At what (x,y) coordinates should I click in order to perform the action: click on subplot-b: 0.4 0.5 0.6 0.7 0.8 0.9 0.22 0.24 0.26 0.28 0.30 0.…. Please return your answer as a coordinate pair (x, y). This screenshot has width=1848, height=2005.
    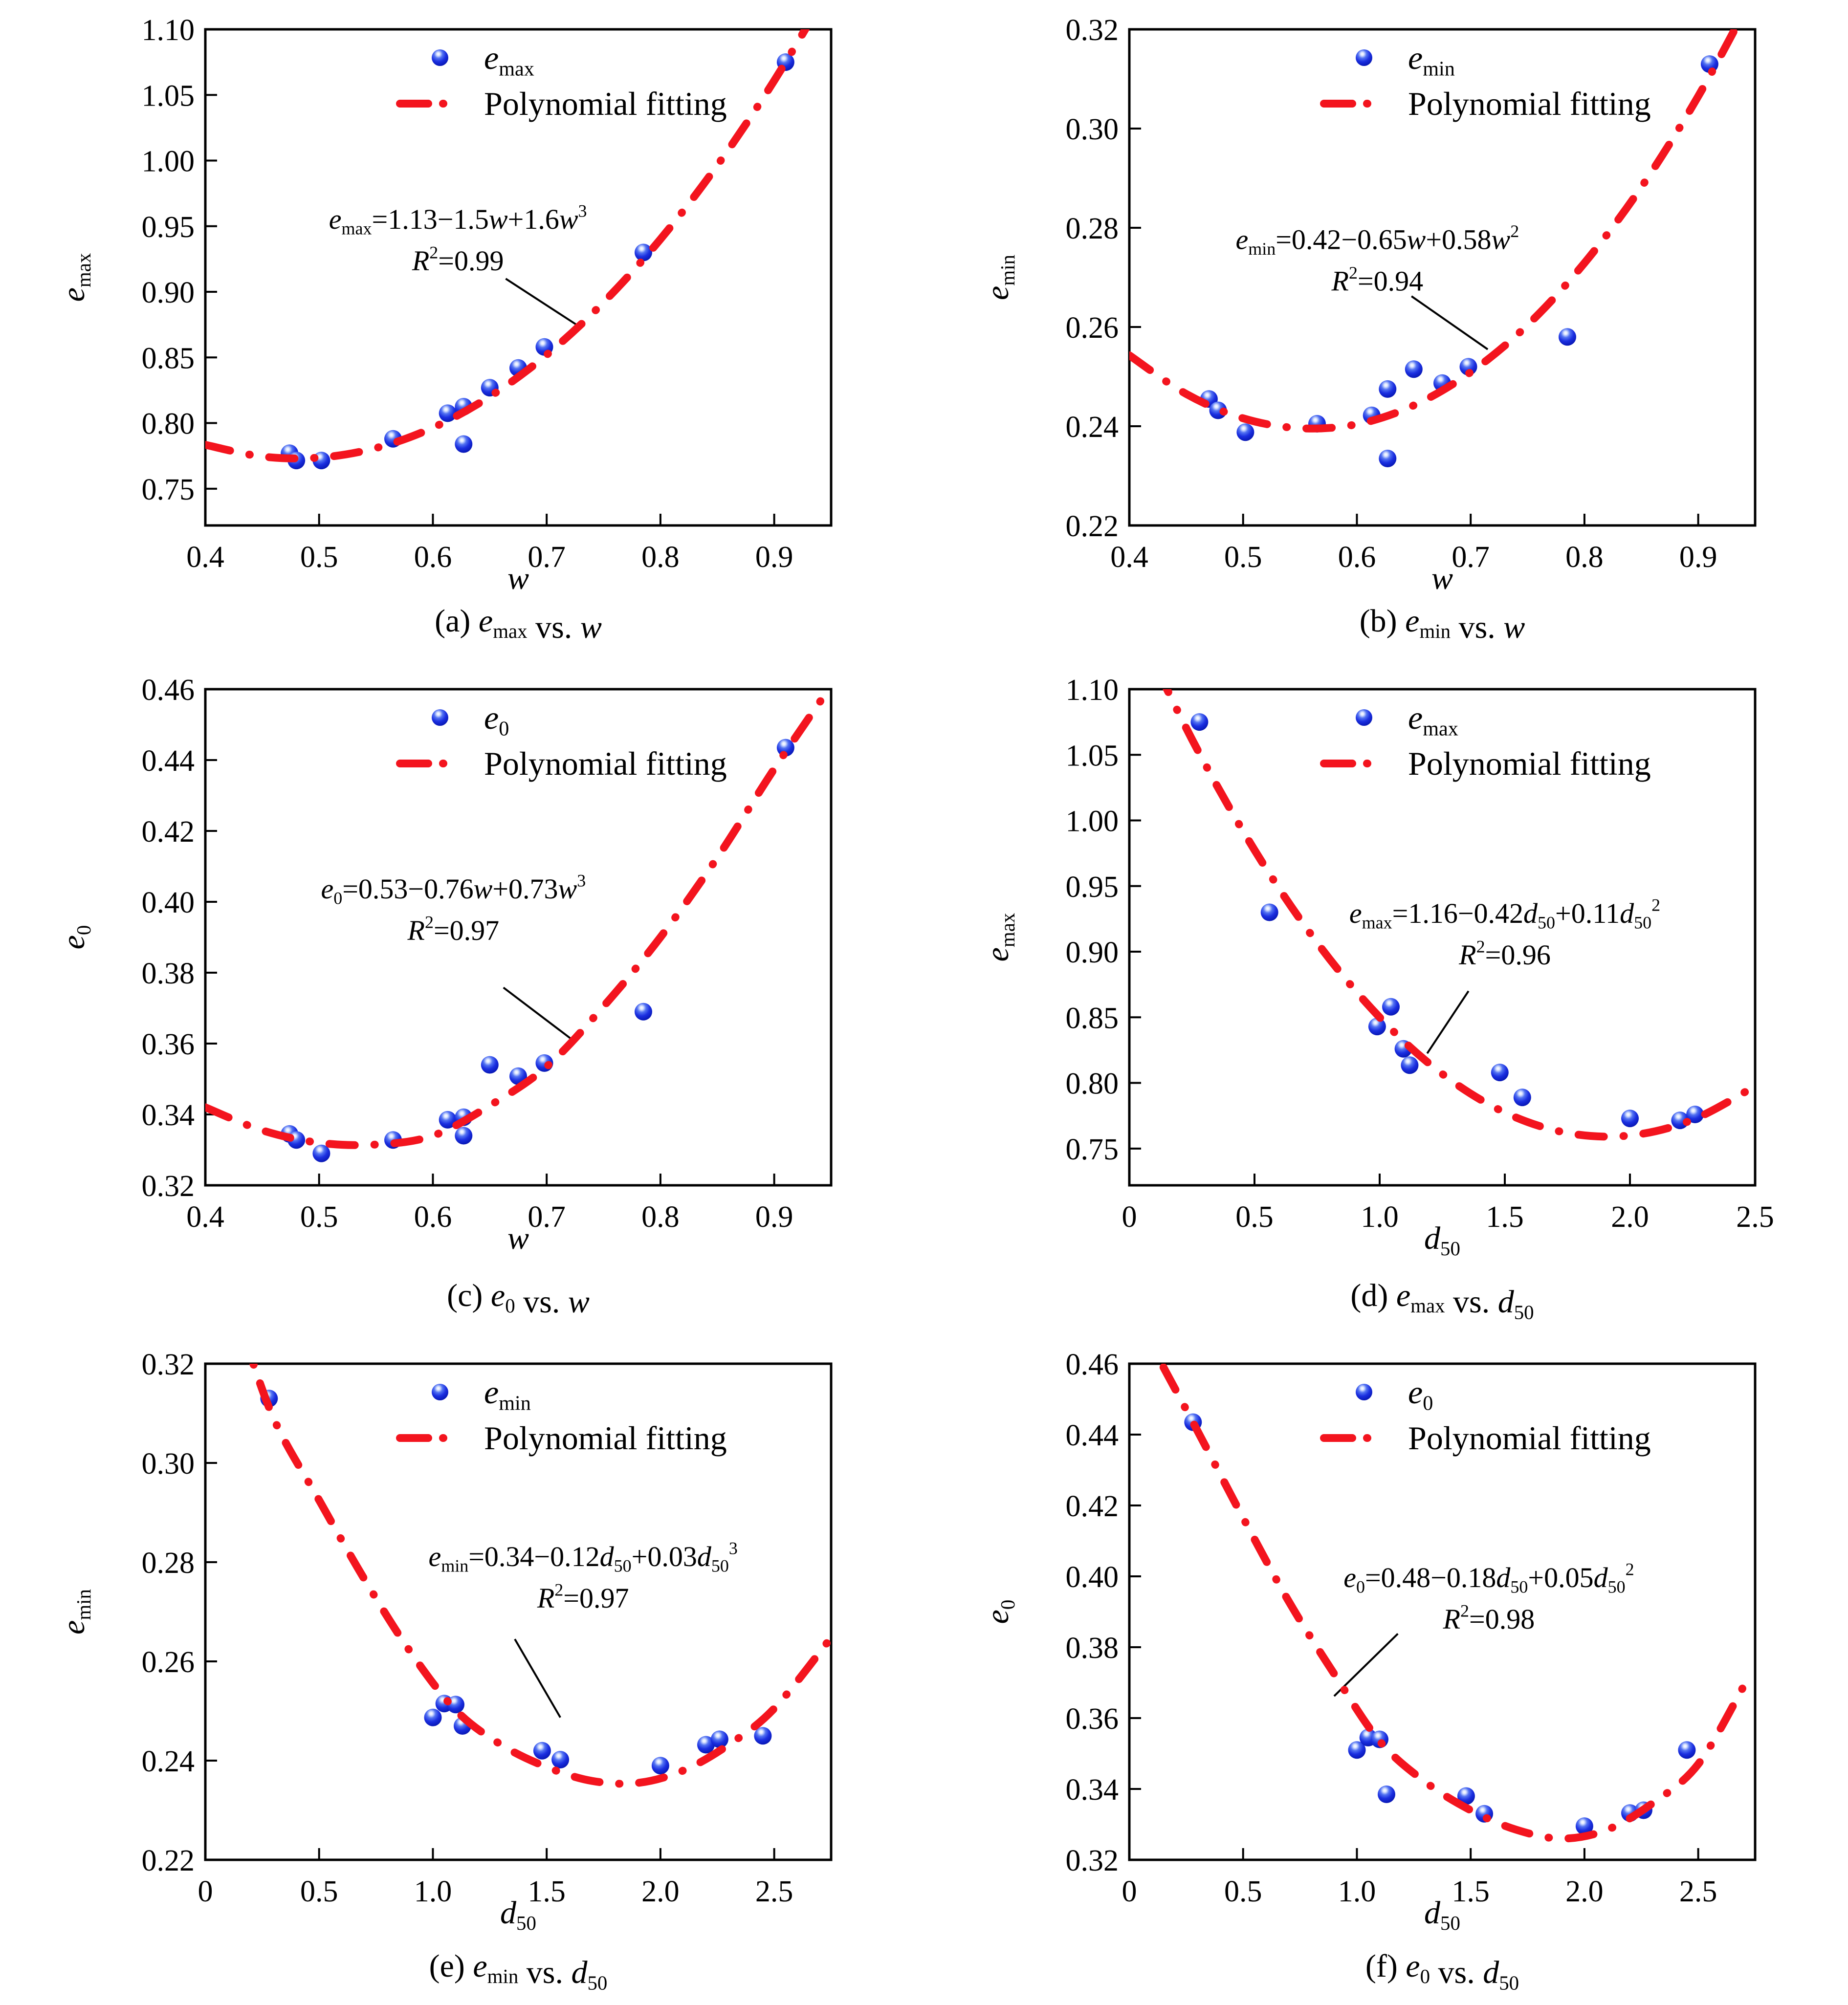
    Looking at the image, I should click on (1368, 329).